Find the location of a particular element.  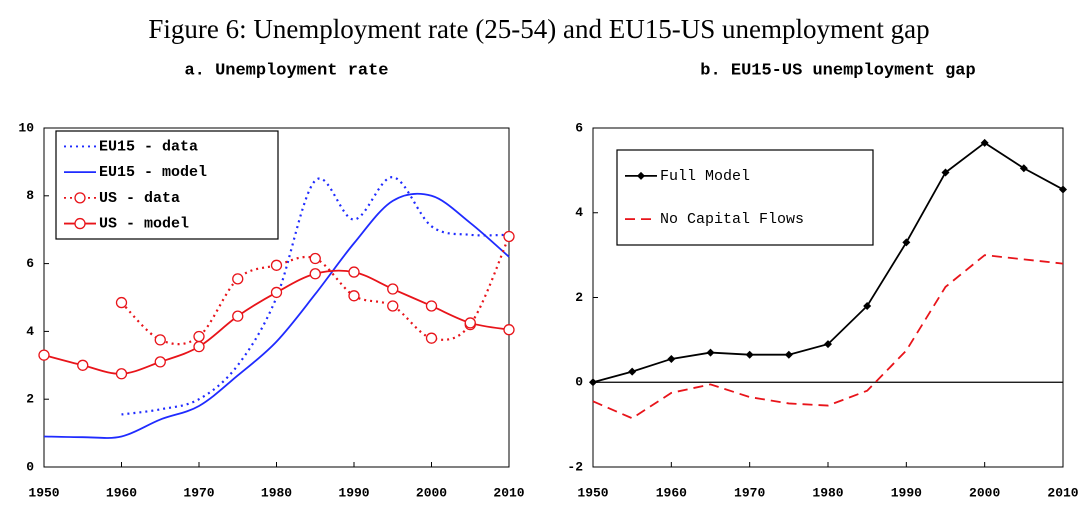

panel-title: a. Unemployment rate is located at coordinates (286, 70).